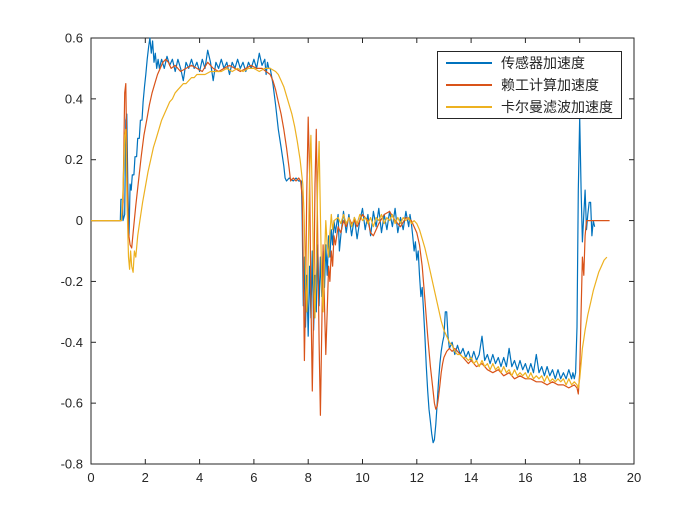 The width and height of the screenshot is (700, 525). What do you see at coordinates (469, 85) in the screenshot?
I see `legend-line-sample-calculated` at bounding box center [469, 85].